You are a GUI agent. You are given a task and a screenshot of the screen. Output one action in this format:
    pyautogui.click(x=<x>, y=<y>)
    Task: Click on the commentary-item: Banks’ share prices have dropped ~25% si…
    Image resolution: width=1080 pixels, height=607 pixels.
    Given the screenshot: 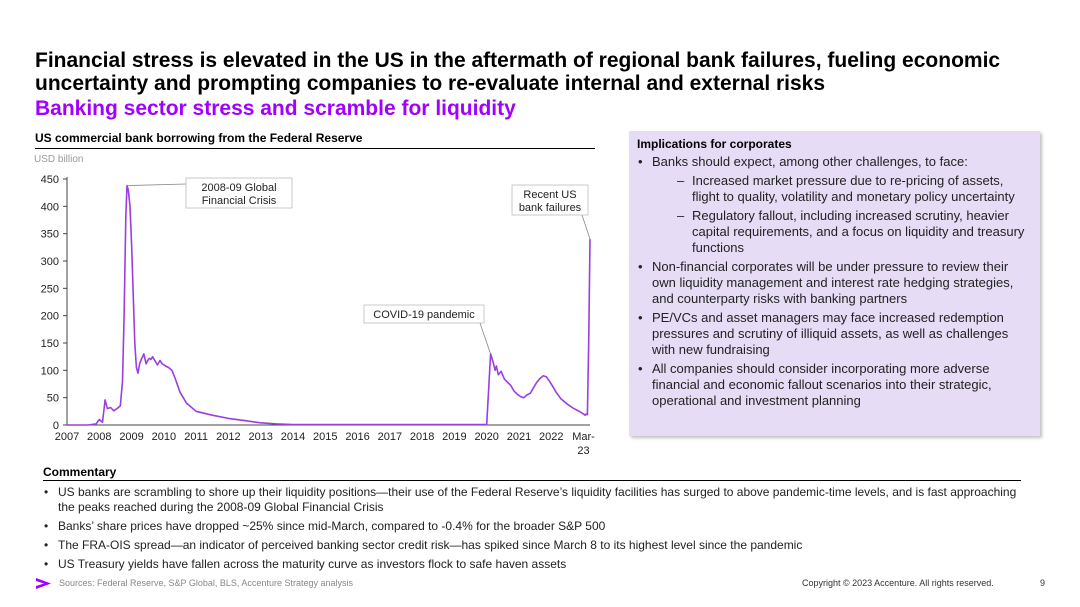 What is the action you would take?
    pyautogui.click(x=535, y=526)
    